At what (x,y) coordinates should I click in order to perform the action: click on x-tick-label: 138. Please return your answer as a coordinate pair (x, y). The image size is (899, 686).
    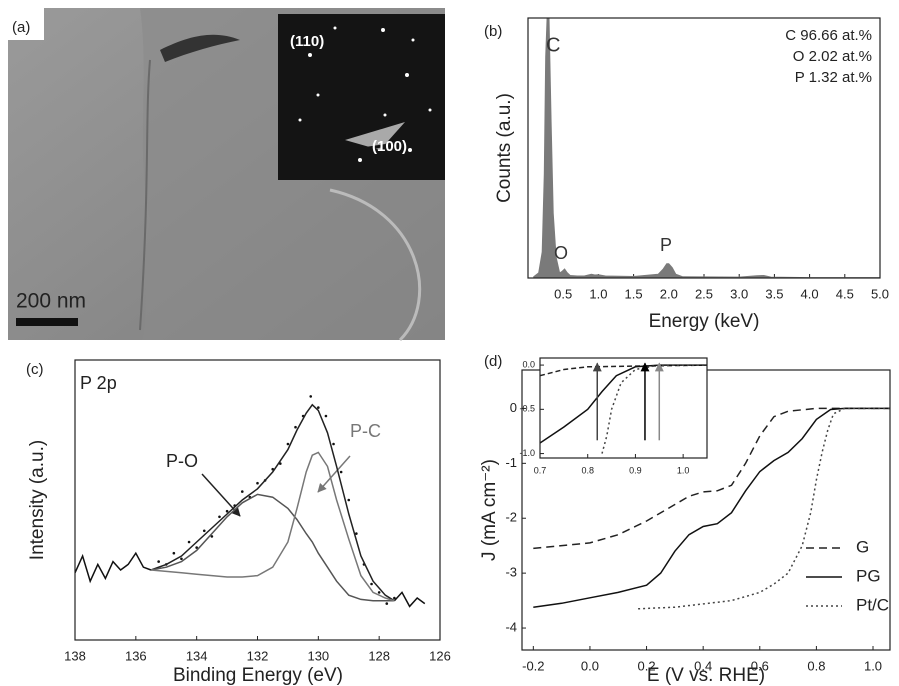
    Looking at the image, I should click on (75, 655).